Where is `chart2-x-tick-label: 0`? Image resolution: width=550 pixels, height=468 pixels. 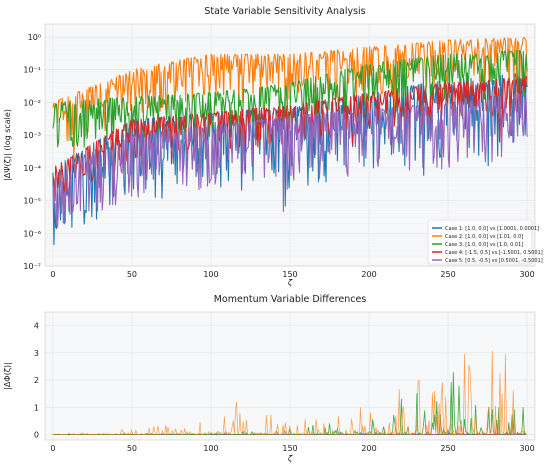 chart2-x-tick-label: 0 is located at coordinates (52, 448).